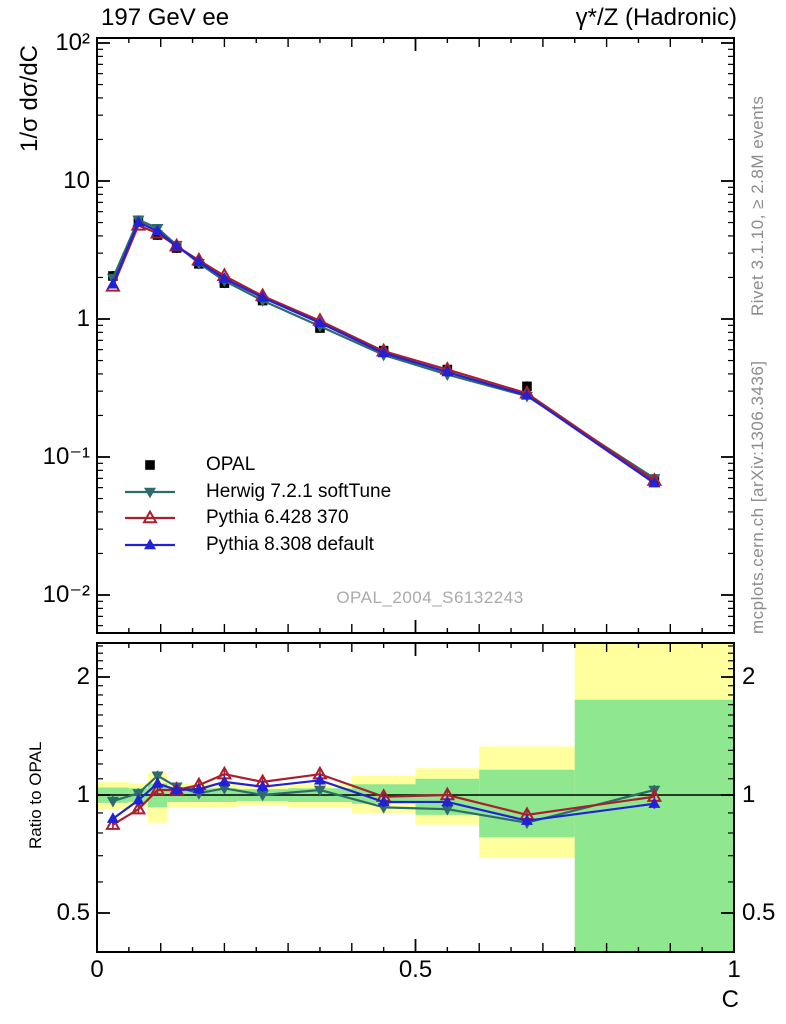 This screenshot has width=786, height=1024. What do you see at coordinates (83, 318) in the screenshot?
I see `y-main-tick-label: 1` at bounding box center [83, 318].